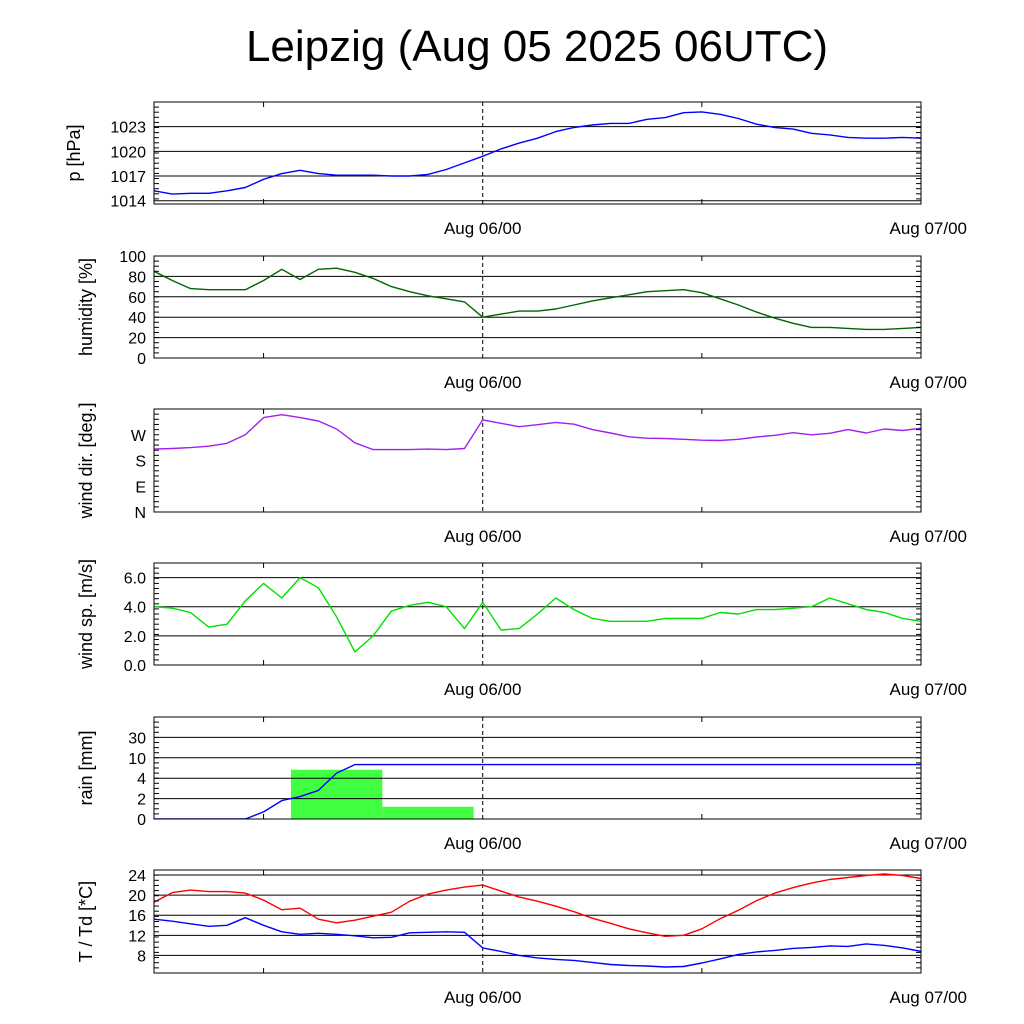  What do you see at coordinates (128, 202) in the screenshot?
I see `y-tick-label: 1014` at bounding box center [128, 202].